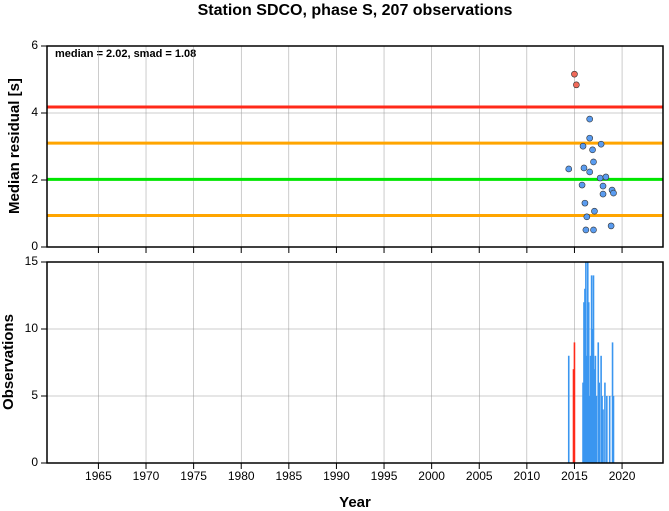  What do you see at coordinates (34, 395) in the screenshot?
I see `y-tick-label: 5` at bounding box center [34, 395].